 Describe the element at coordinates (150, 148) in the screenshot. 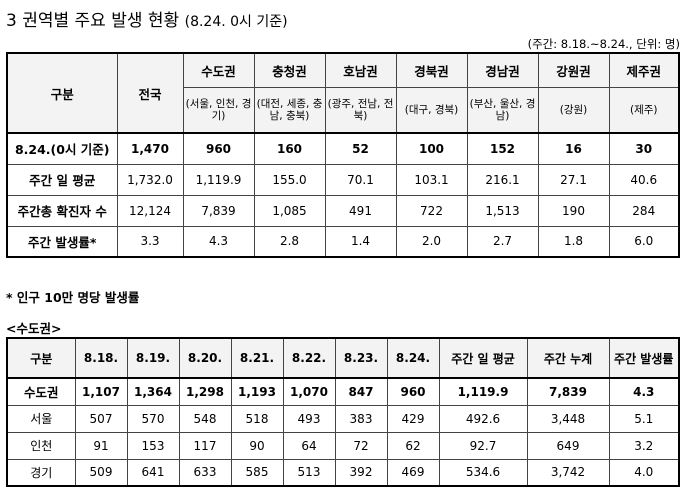

I see `cell: 1,470` at that location.